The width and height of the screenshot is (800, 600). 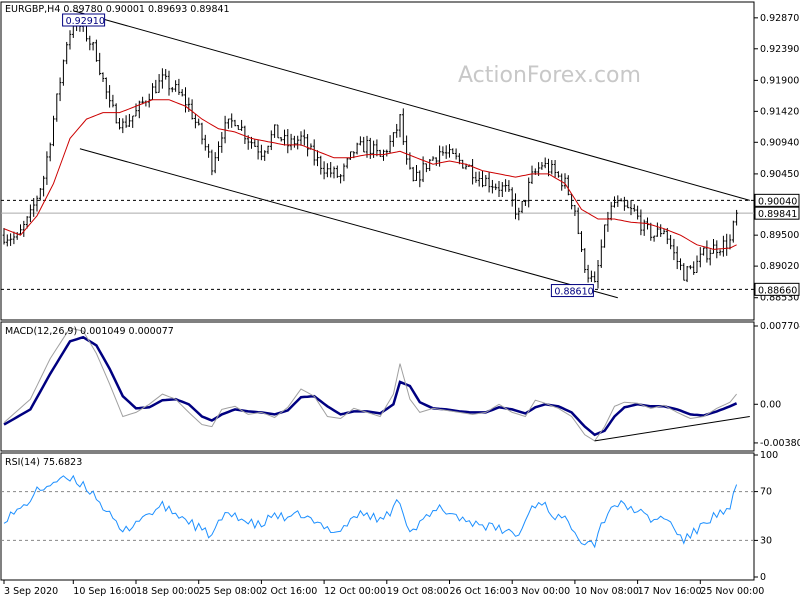 What do you see at coordinates (766, 540) in the screenshot?
I see `rsi-y-tick-label: 30` at bounding box center [766, 540].